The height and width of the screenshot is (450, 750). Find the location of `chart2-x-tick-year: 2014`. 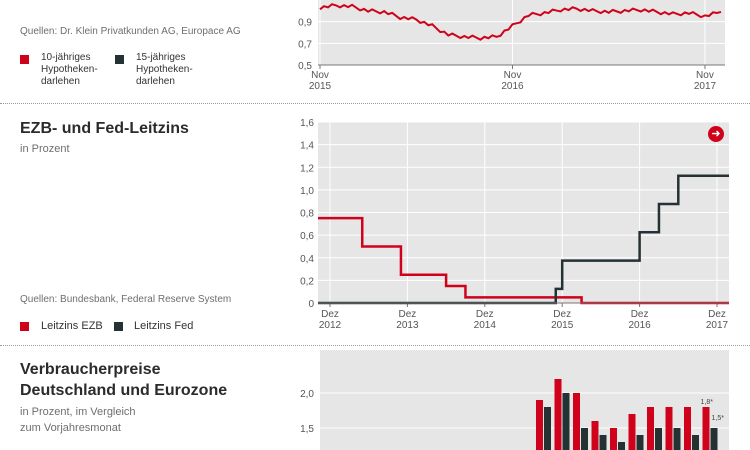

chart2-x-tick-year: 2014 is located at coordinates (485, 325).